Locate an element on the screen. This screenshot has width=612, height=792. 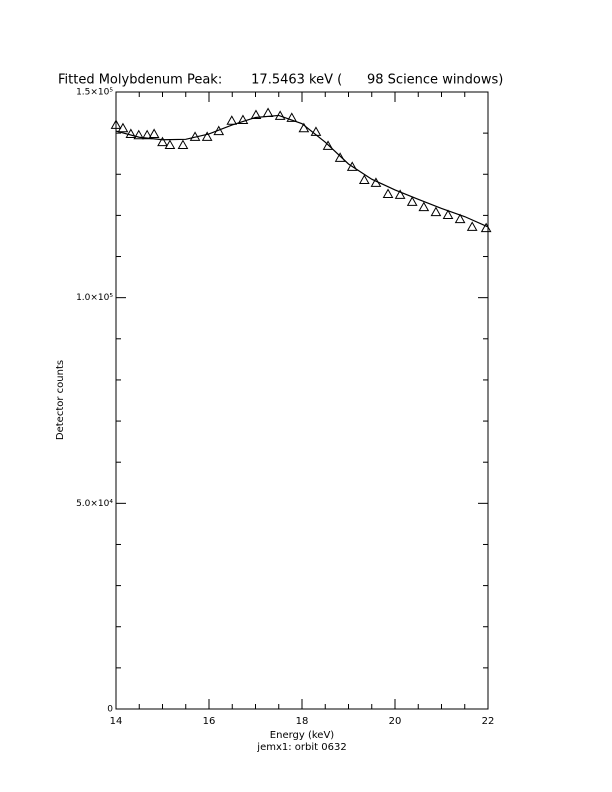
y-axis-label: Detector counts is located at coordinates (60, 400).